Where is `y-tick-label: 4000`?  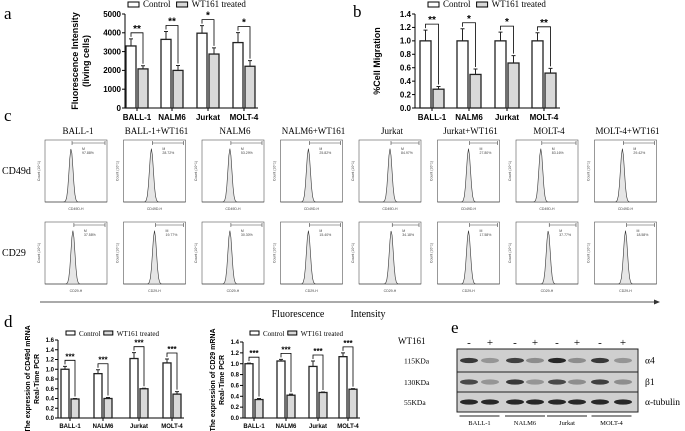 y-tick-label: 4000 is located at coordinates (112, 33).